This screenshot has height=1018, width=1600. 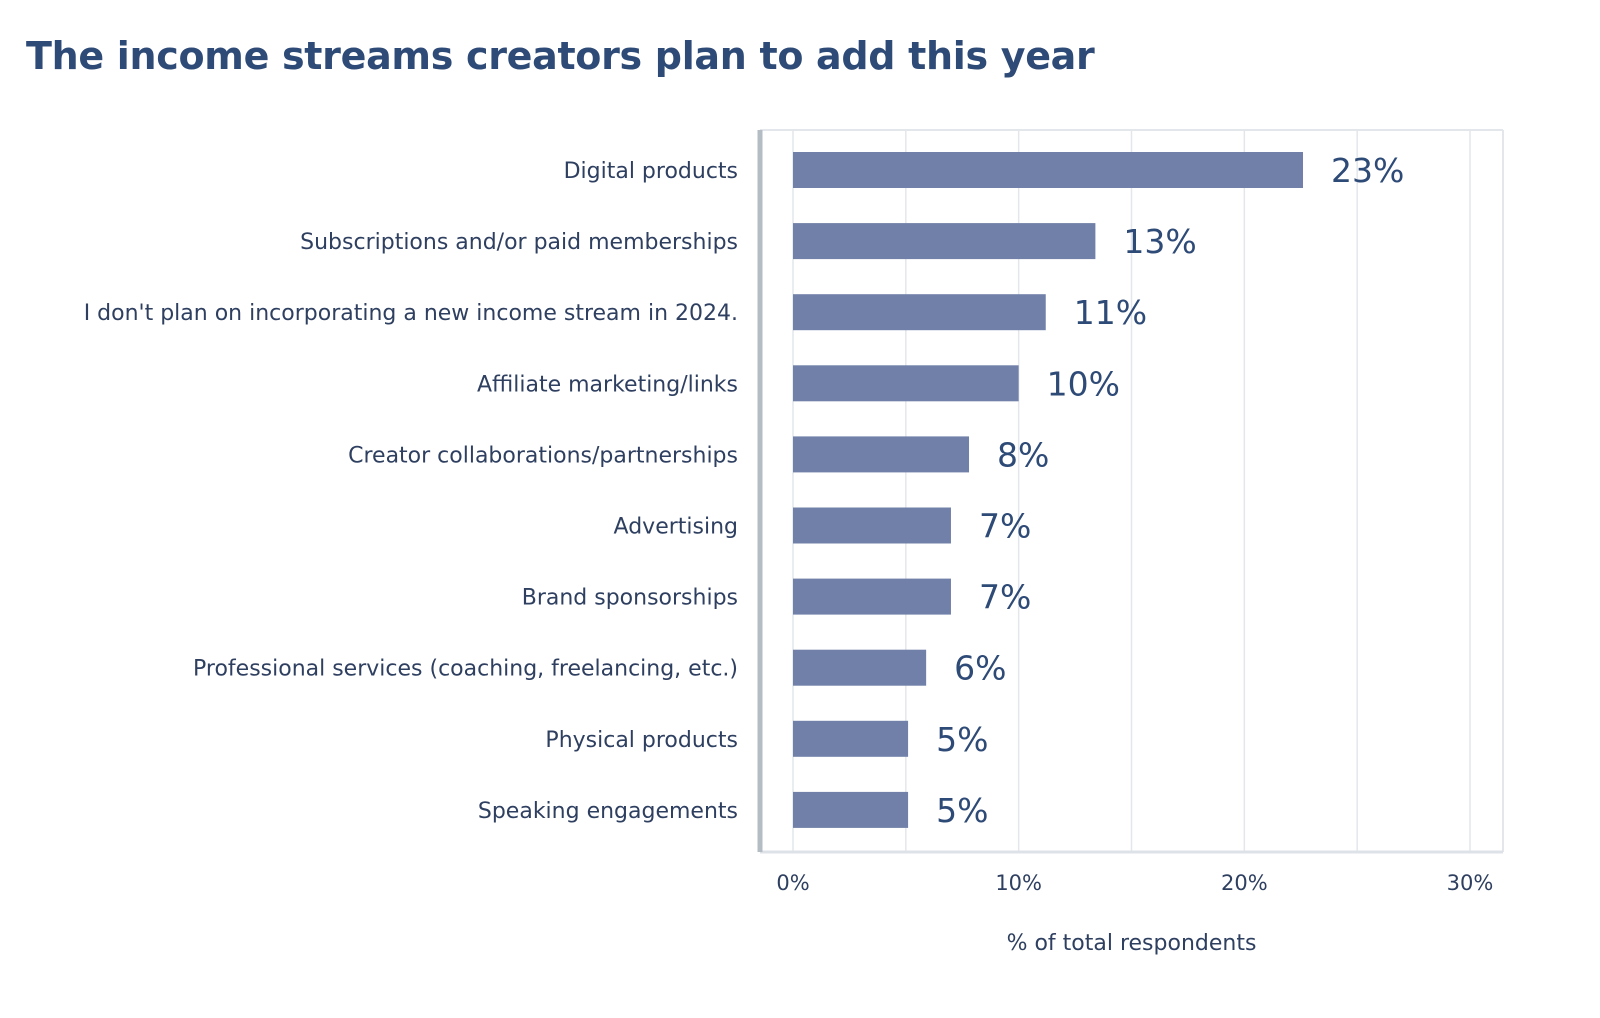 I want to click on category-label: Subscriptions and/or paid memberships, so click(x=519, y=242).